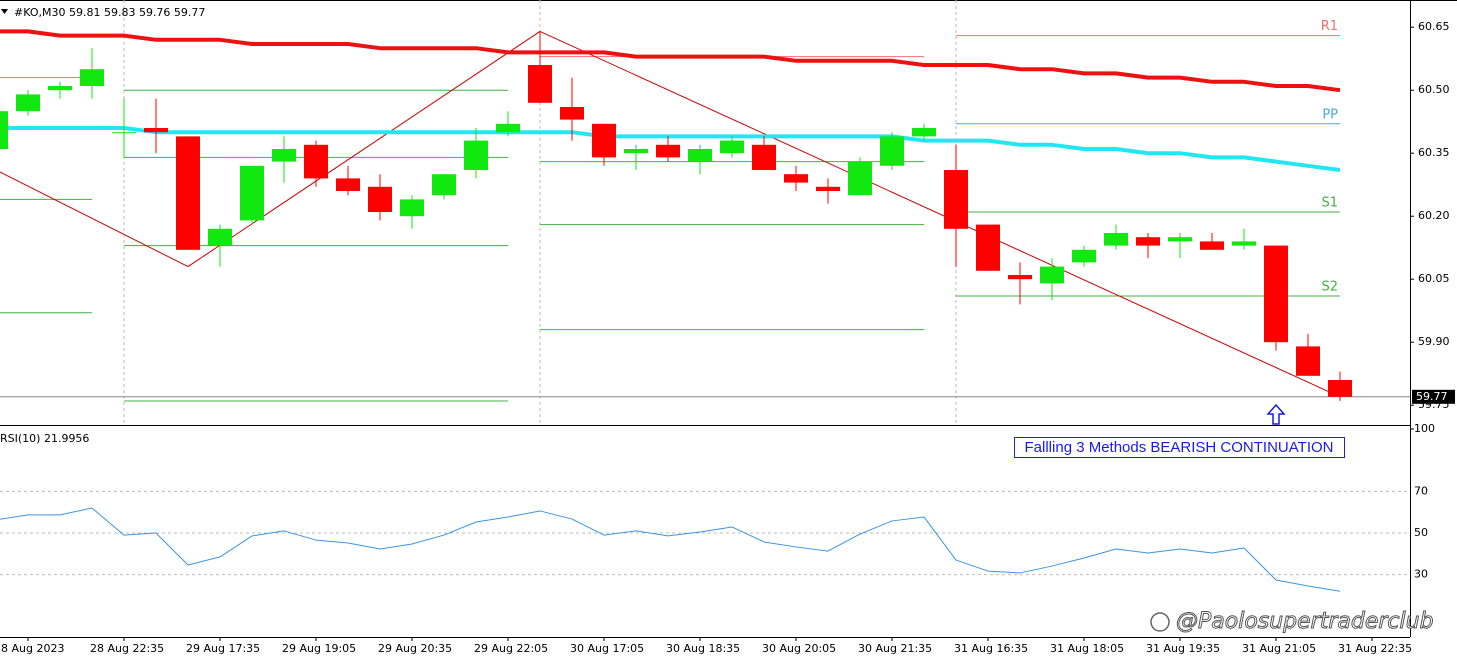 The image size is (1457, 662). What do you see at coordinates (1434, 278) in the screenshot?
I see `y-tick-label: 60.05` at bounding box center [1434, 278].